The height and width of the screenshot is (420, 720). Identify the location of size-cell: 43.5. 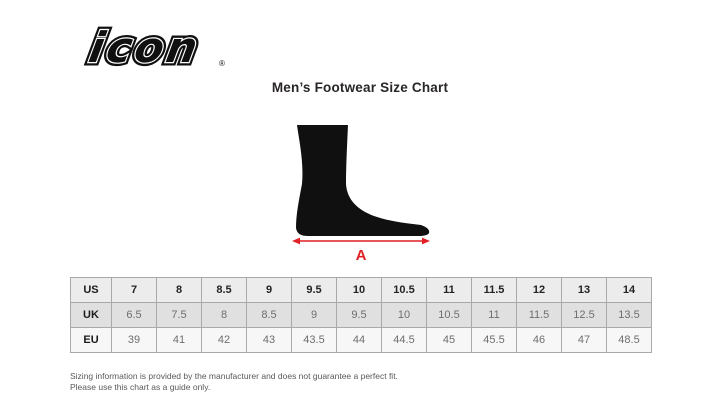
(314, 340).